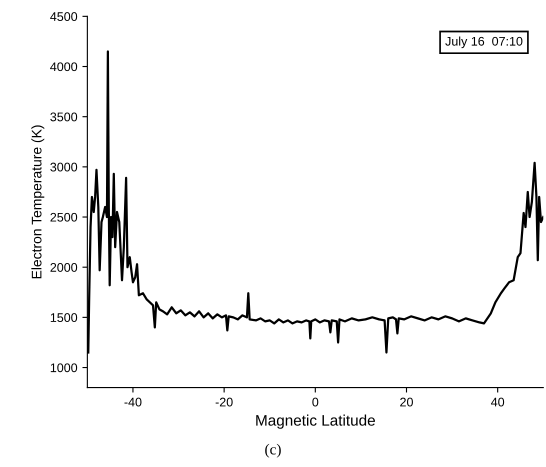 This screenshot has height=467, width=546. I want to click on x-axis-title: Magnetic Latitude, so click(315, 421).